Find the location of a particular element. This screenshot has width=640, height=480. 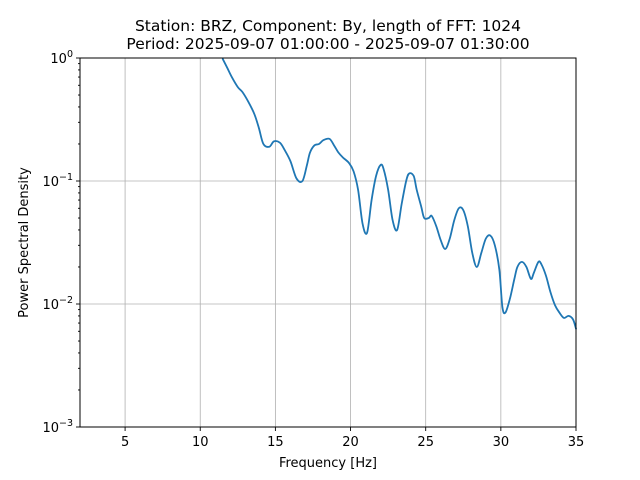

x-tick-label: 10 is located at coordinates (200, 442).